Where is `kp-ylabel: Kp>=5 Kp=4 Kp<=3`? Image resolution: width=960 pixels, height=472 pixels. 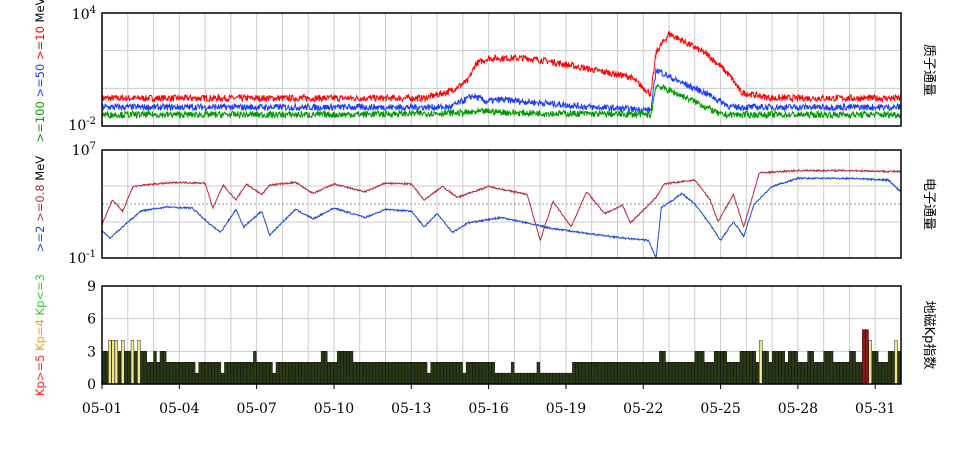 kp-ylabel: Kp>=5 Kp=4 Kp<=3 is located at coordinates (40, 335).